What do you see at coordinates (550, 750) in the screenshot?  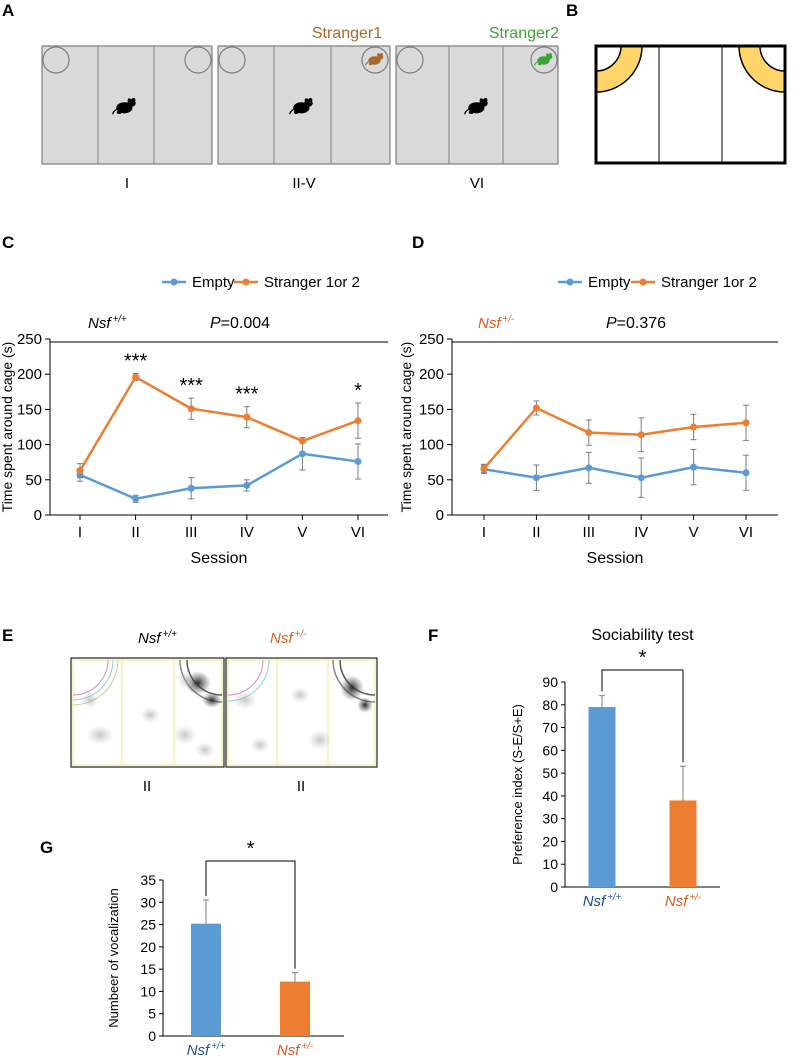 I see `y-tick-label: 60` at bounding box center [550, 750].